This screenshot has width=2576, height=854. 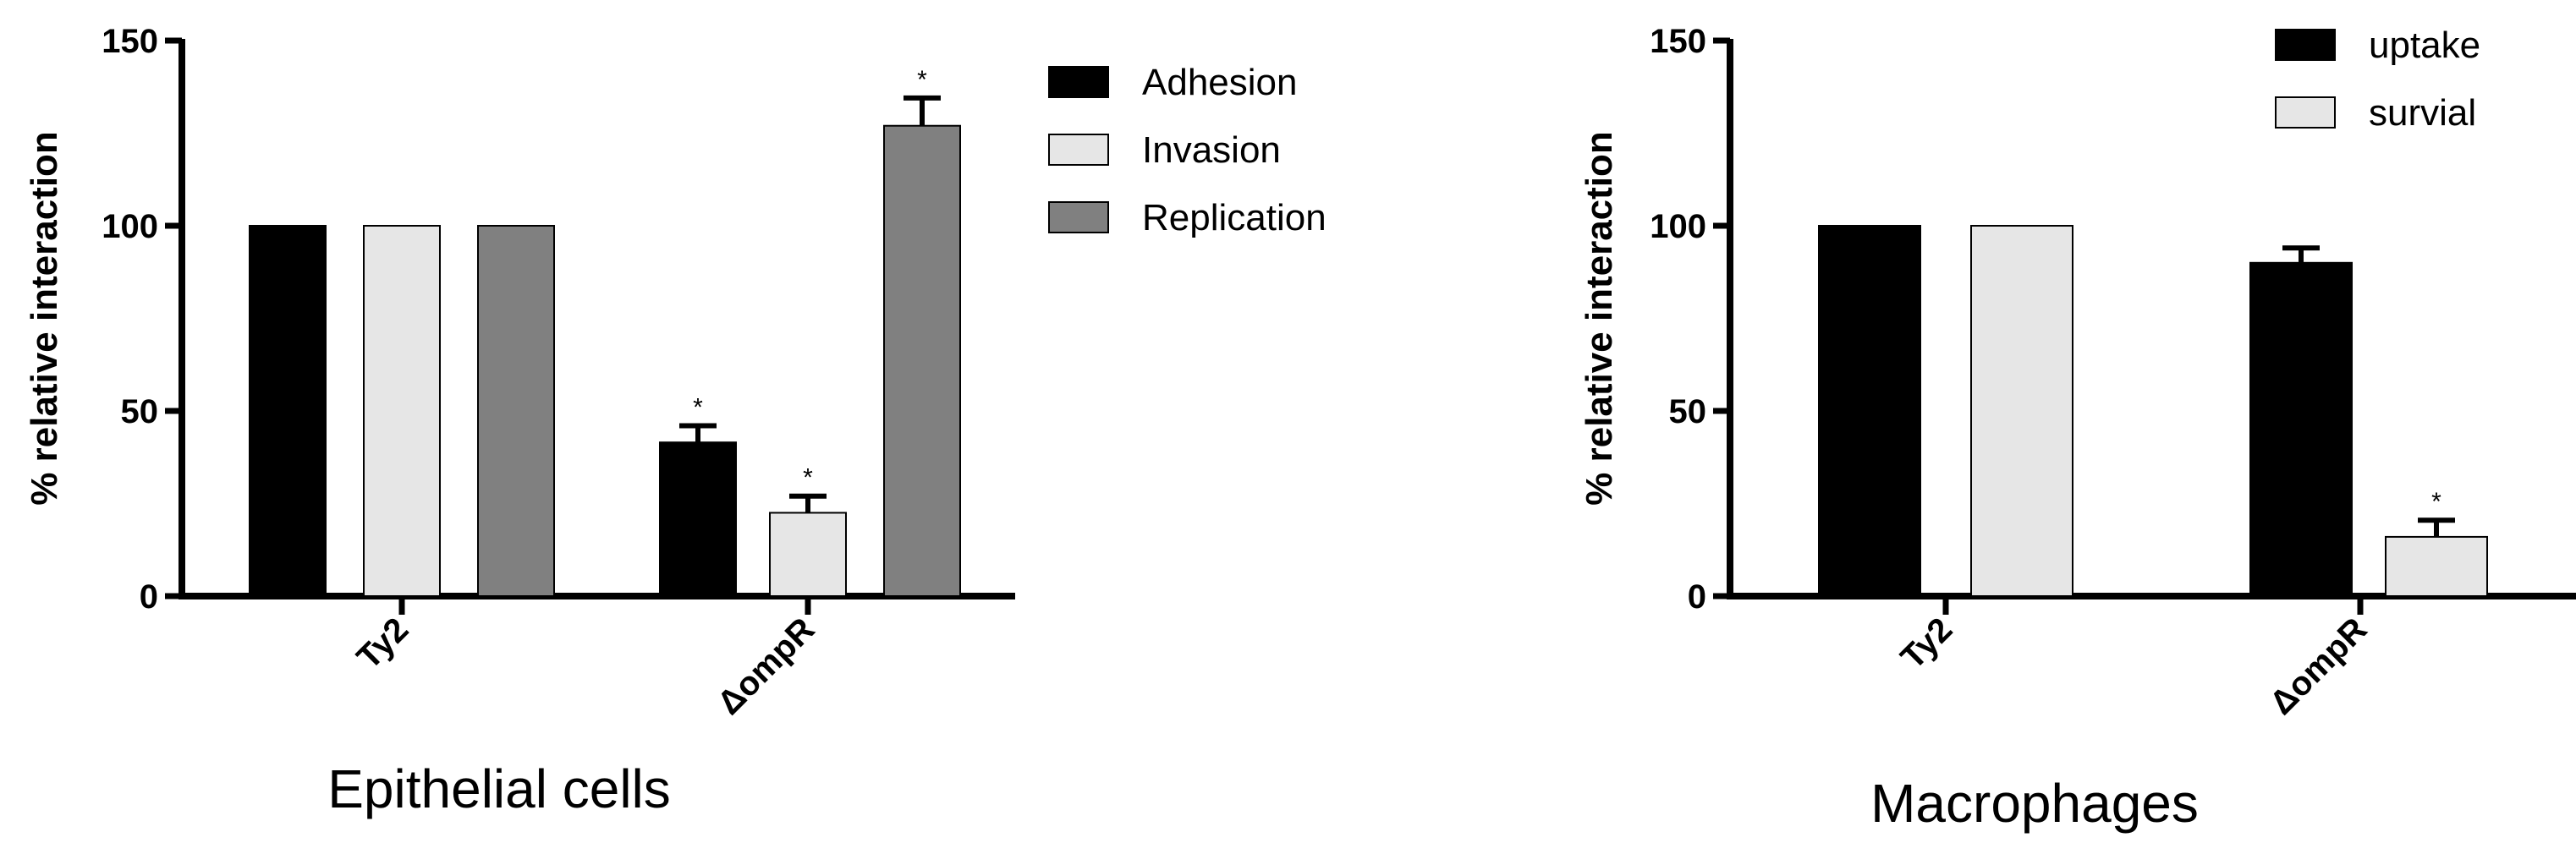 What do you see at coordinates (499, 788) in the screenshot?
I see `chart-title: Epithelial cells` at bounding box center [499, 788].